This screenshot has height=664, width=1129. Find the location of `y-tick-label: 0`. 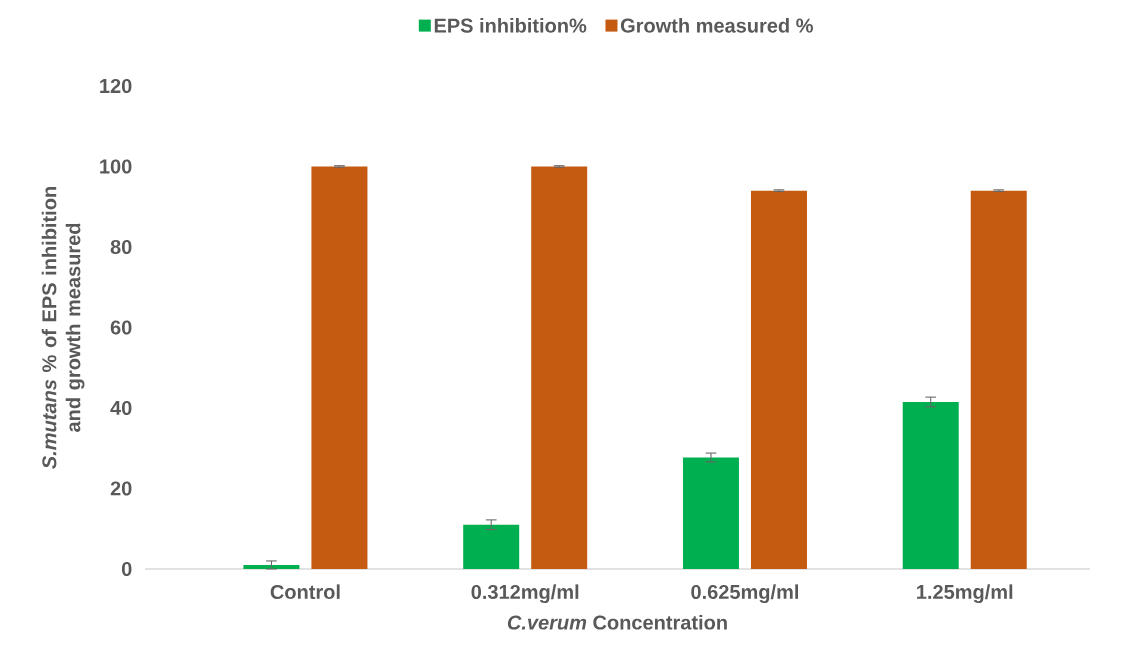

y-tick-label: 0 is located at coordinates (126, 569).